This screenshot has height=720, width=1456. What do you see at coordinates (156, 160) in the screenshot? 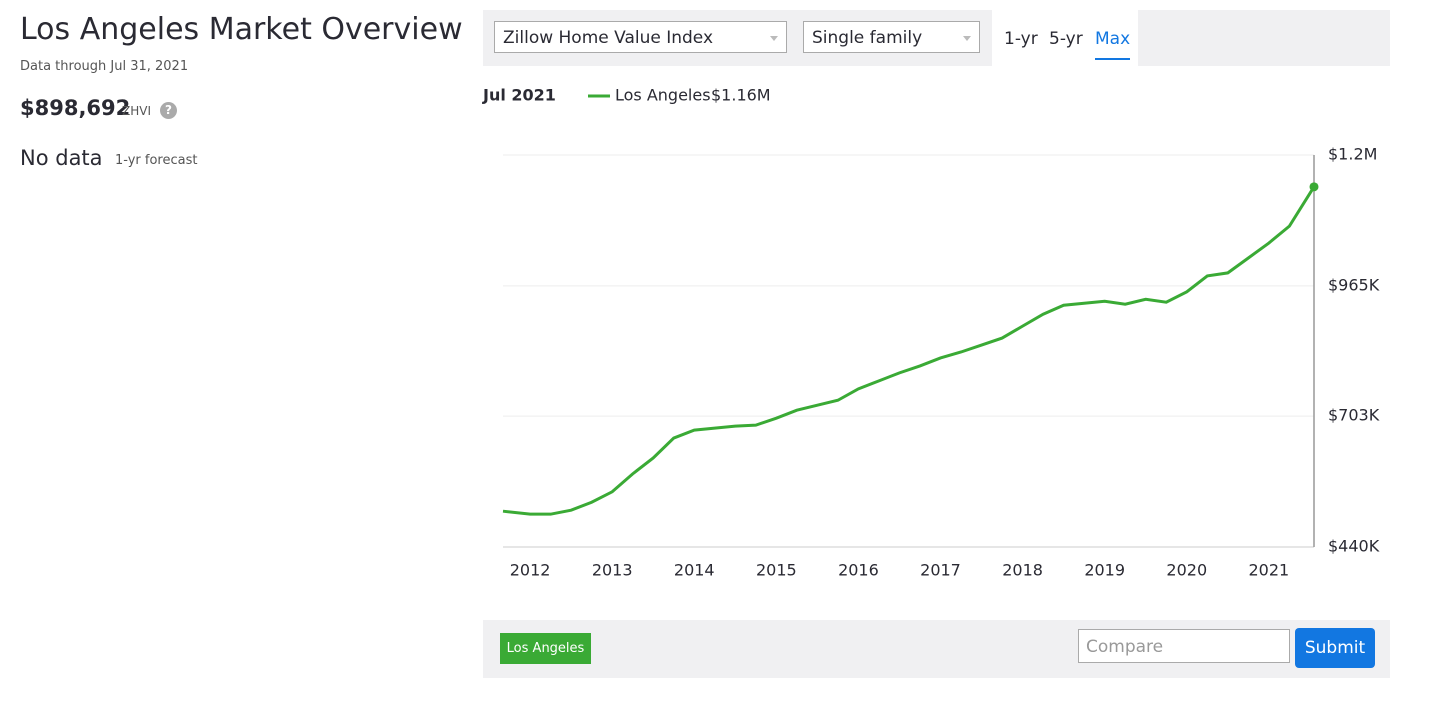
I see `forecast-label: 1-yr forecast` at bounding box center [156, 160].